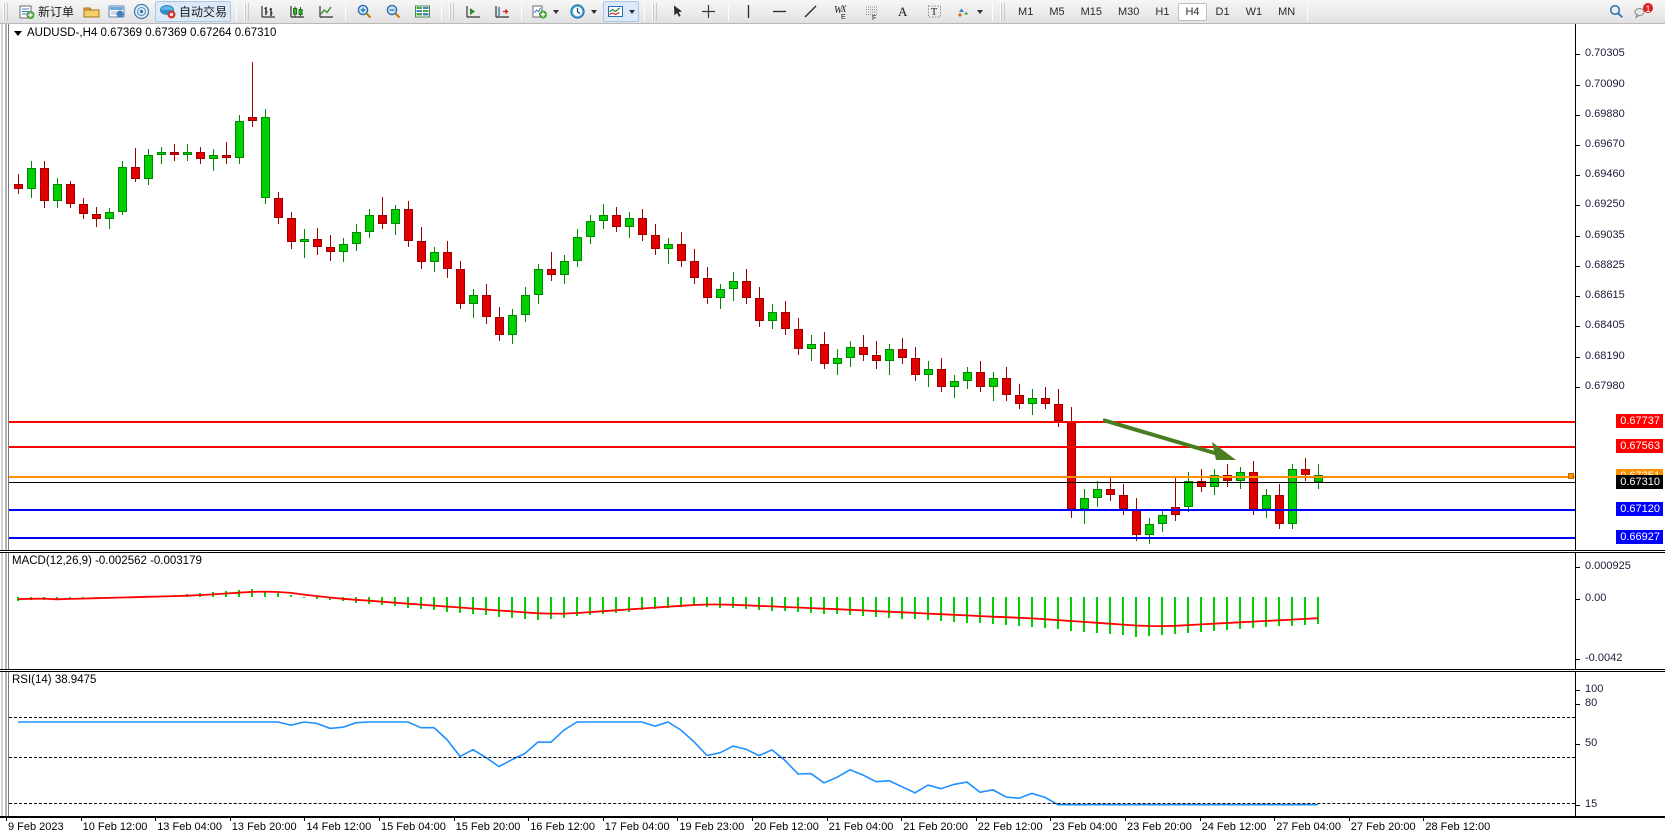  I want to click on price-level-tag: 0.67310, so click(1639, 482).